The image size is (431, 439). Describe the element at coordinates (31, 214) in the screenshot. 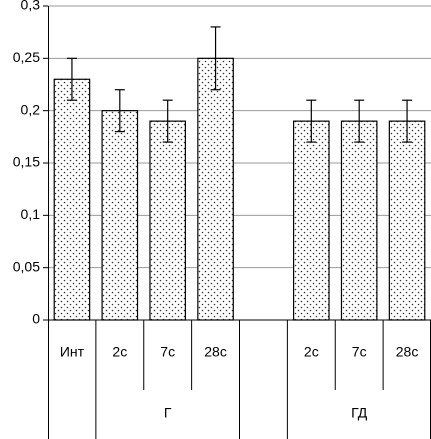

I see `y-tick-label: 0,1` at that location.